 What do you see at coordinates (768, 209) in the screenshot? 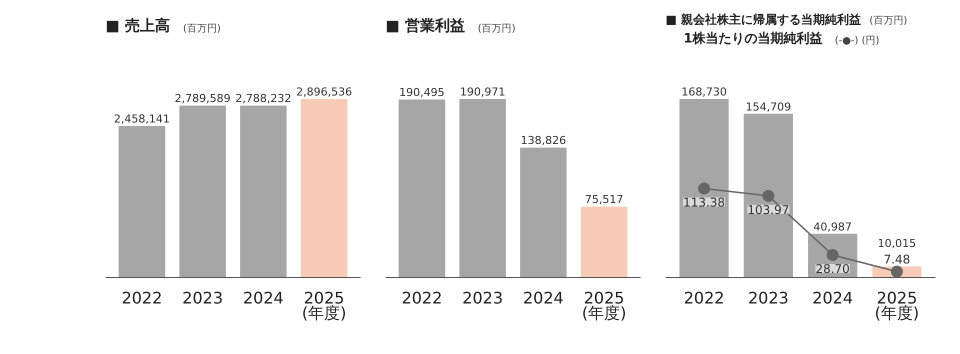
I see `data-label: 103.97` at bounding box center [768, 209].